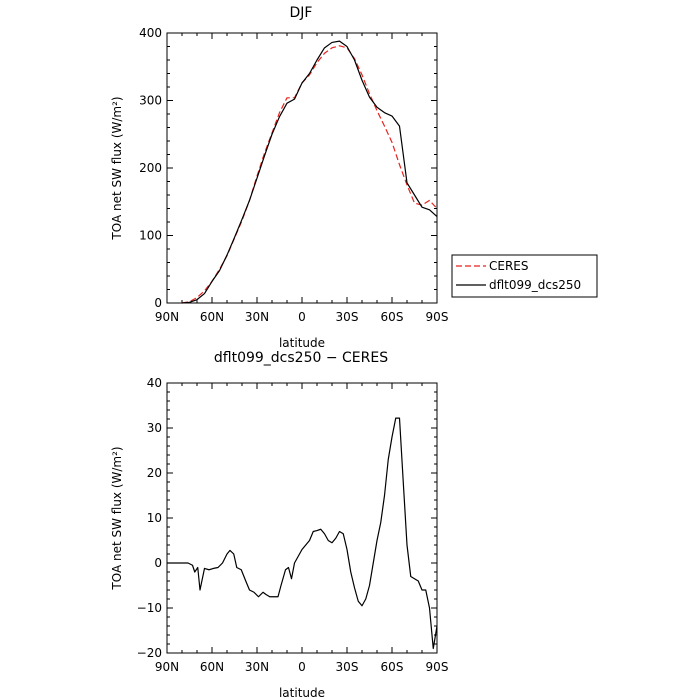 This screenshot has height=700, width=700. What do you see at coordinates (117, 168) in the screenshot?
I see `panel-top-ylabel: TOA net SW flux (W/m²)` at bounding box center [117, 168].